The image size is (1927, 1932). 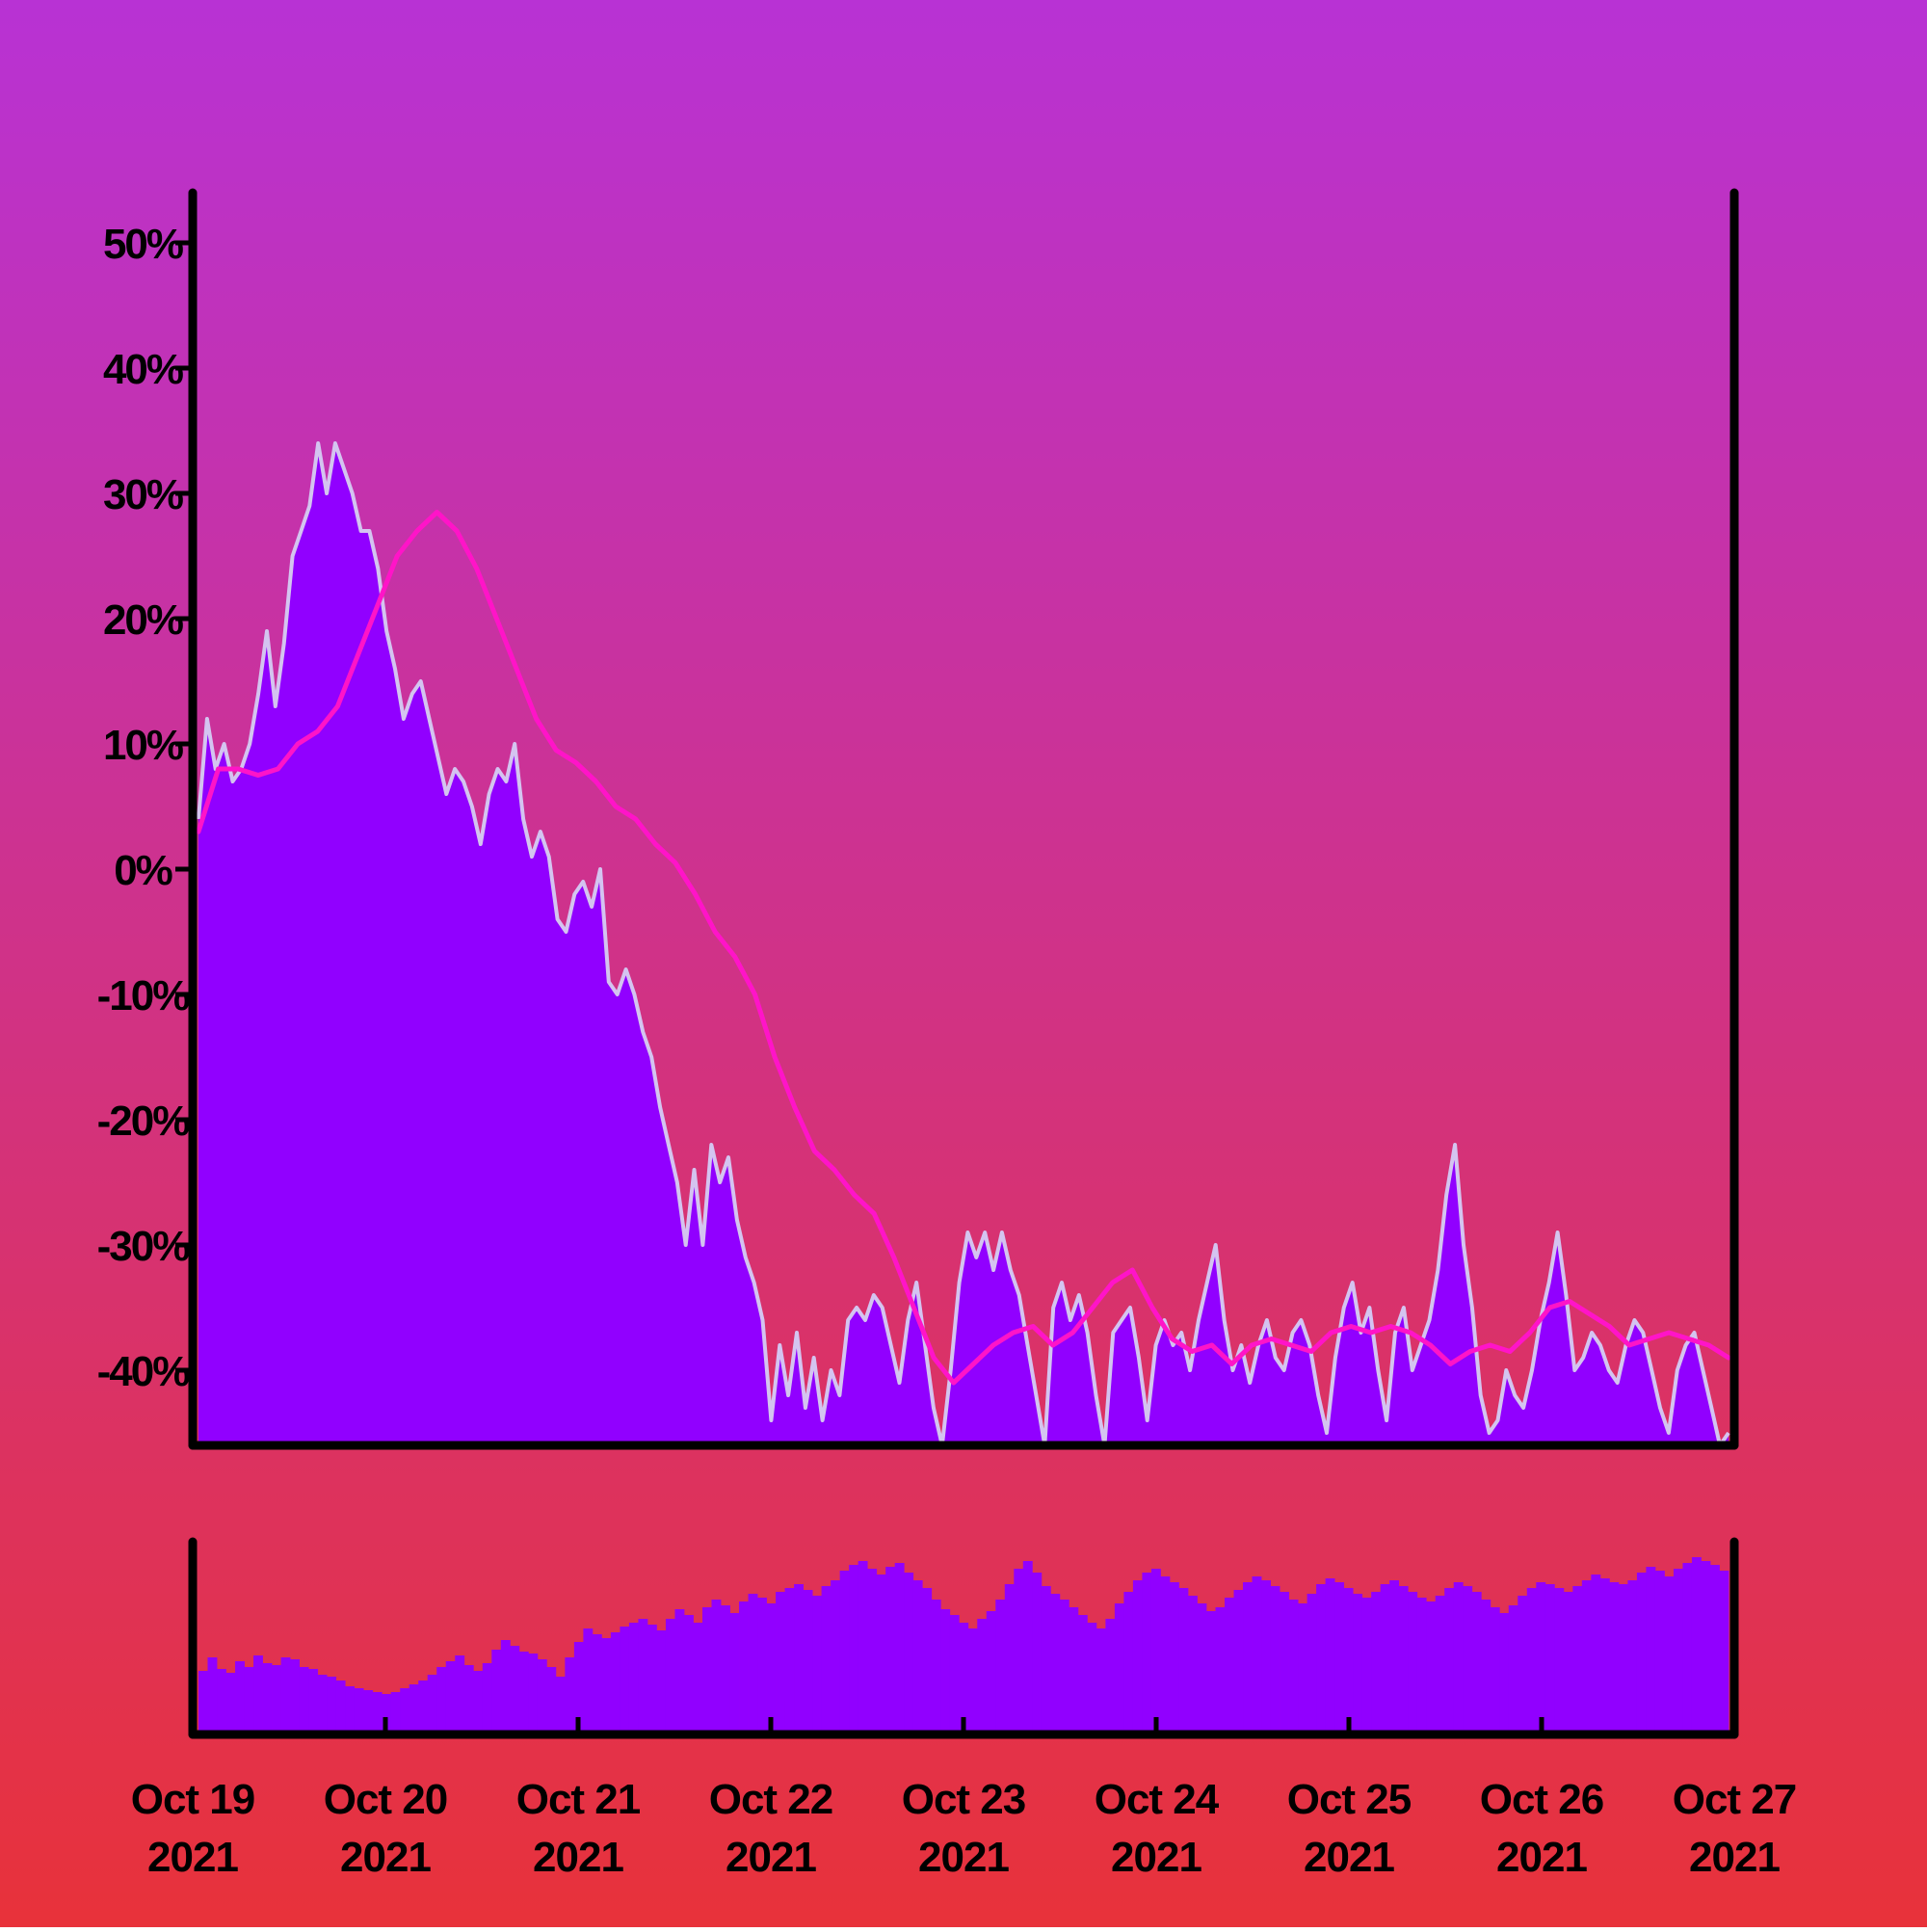 What do you see at coordinates (143, 244) in the screenshot?
I see `y-tick-label: 50%` at bounding box center [143, 244].